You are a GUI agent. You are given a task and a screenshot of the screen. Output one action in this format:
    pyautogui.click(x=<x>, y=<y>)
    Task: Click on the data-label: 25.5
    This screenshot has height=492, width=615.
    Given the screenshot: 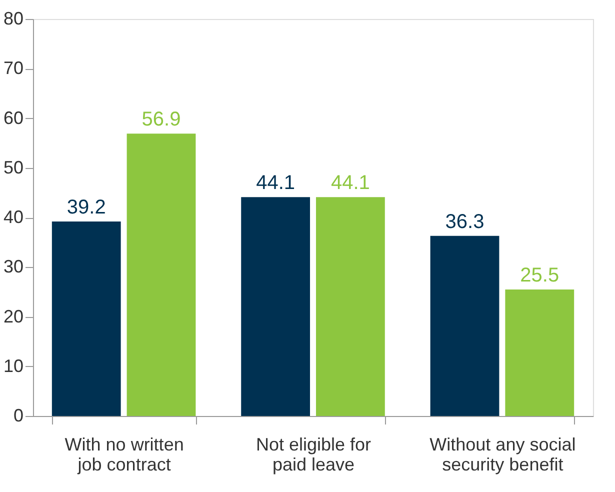 What is the action you would take?
    pyautogui.click(x=540, y=275)
    